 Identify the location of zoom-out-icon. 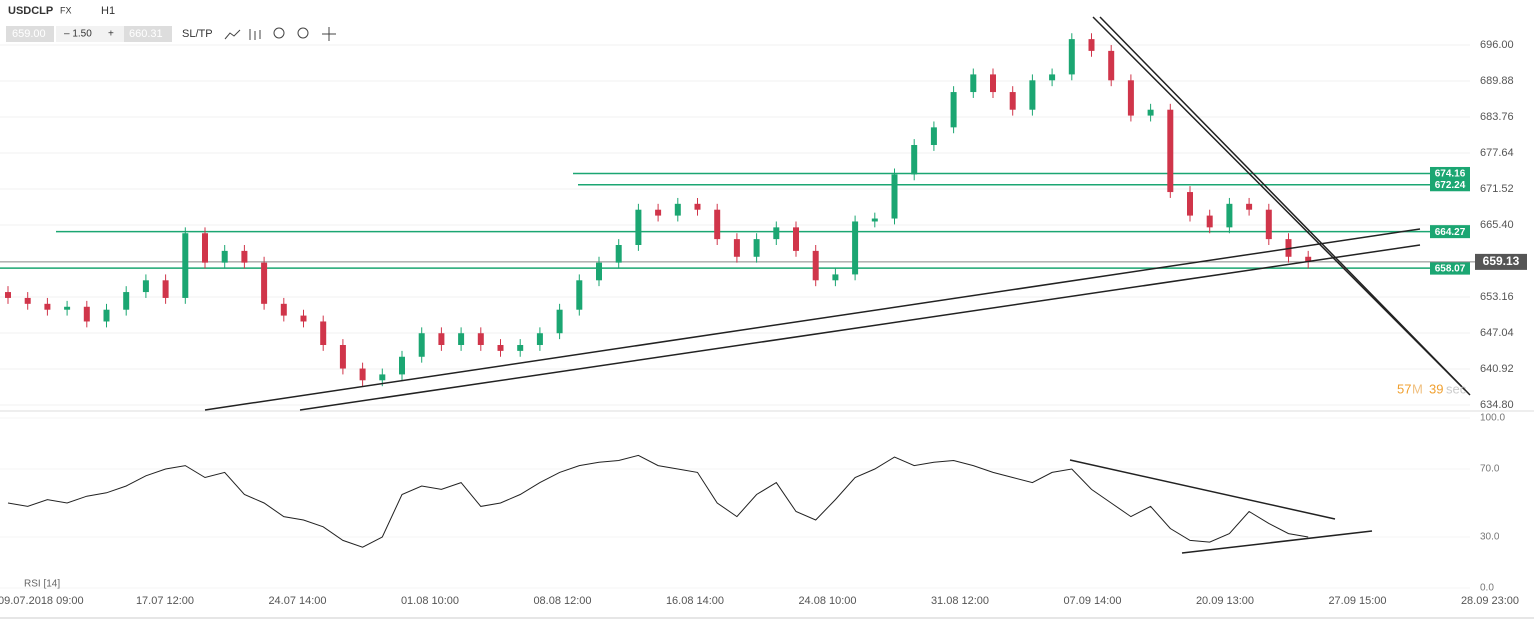
(279, 33).